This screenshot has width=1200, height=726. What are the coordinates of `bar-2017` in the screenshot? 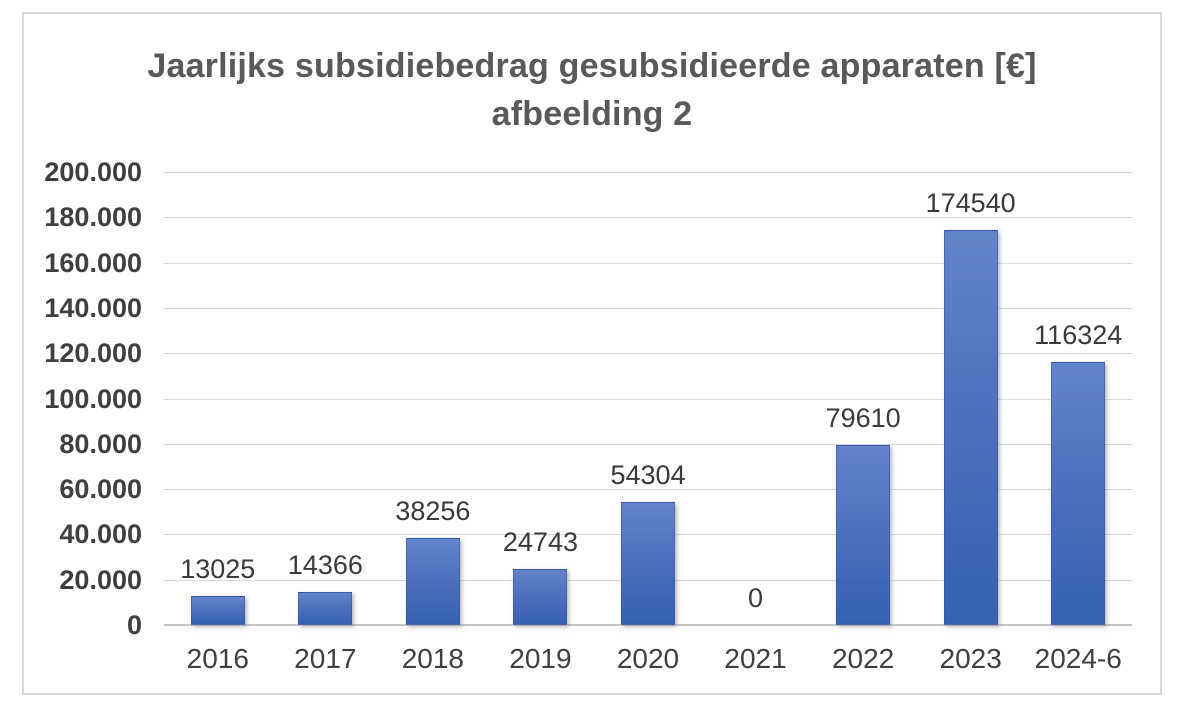 It's located at (325, 608).